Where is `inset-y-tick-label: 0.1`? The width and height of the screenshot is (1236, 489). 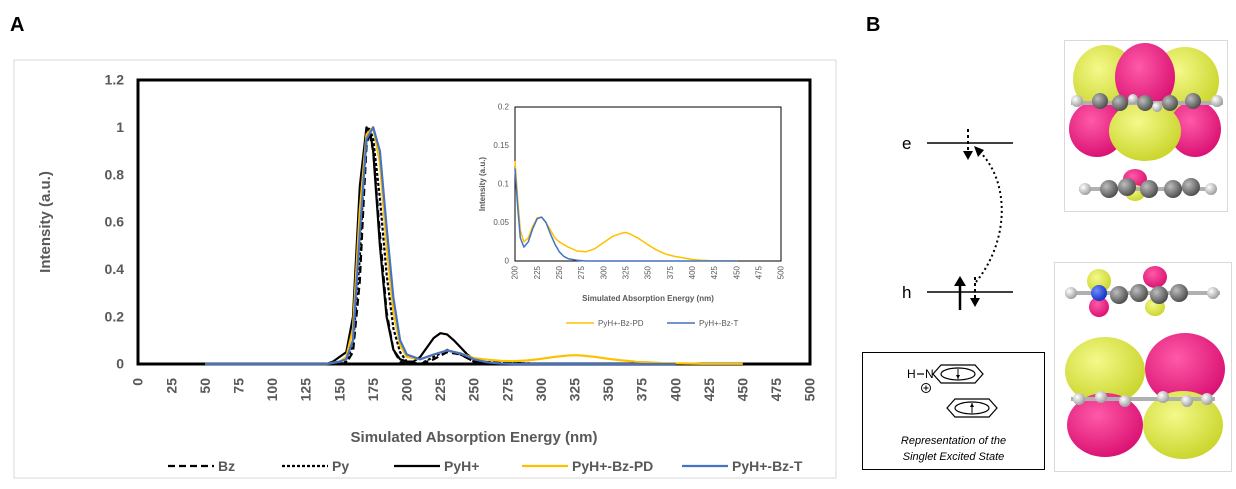
inset-y-tick-label: 0.1 is located at coordinates (504, 184).